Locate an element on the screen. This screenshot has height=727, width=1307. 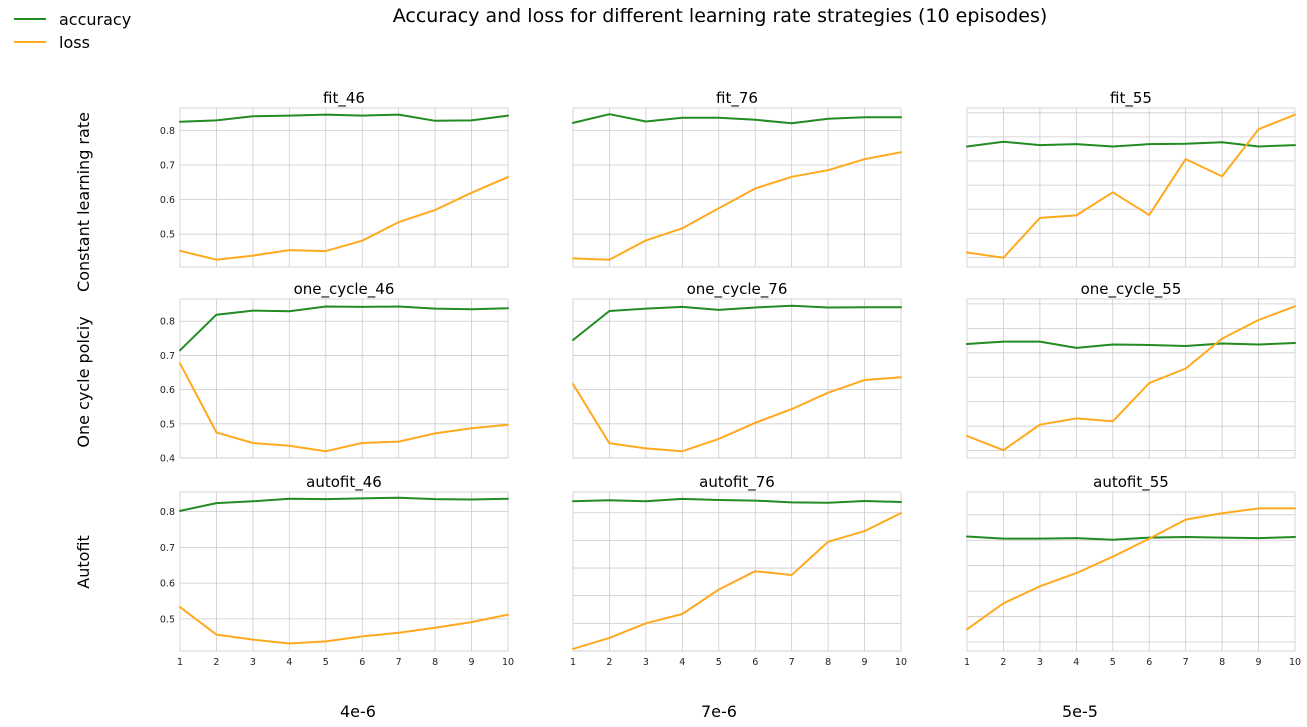
panel-title: fit_76 is located at coordinates (737, 98).